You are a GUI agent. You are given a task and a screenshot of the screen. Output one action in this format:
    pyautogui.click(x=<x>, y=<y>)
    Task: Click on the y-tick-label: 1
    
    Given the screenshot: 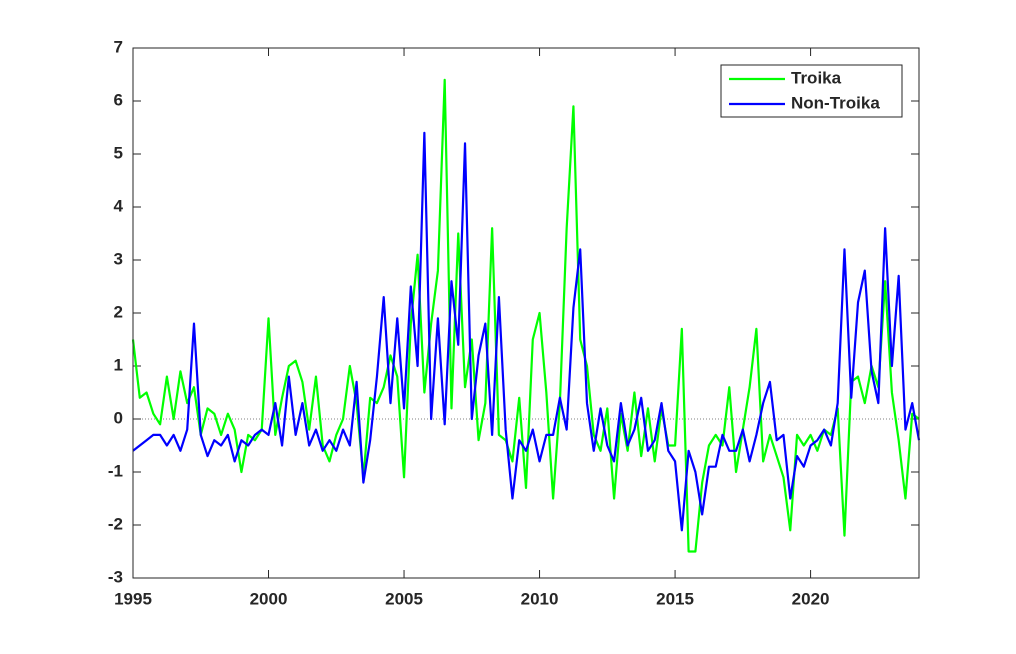 What is the action you would take?
    pyautogui.click(x=118, y=364)
    